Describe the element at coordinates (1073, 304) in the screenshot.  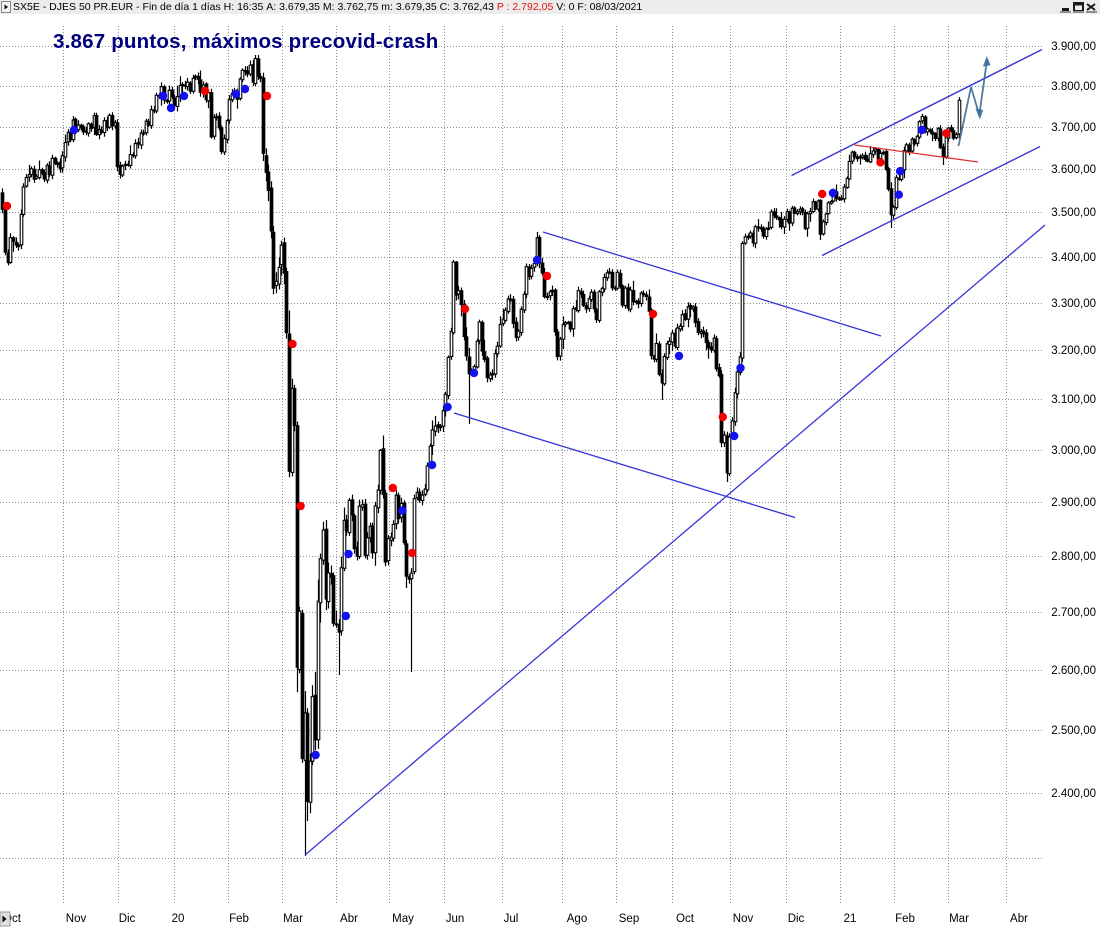
I see `svg-text: 3.300,00` at that location.